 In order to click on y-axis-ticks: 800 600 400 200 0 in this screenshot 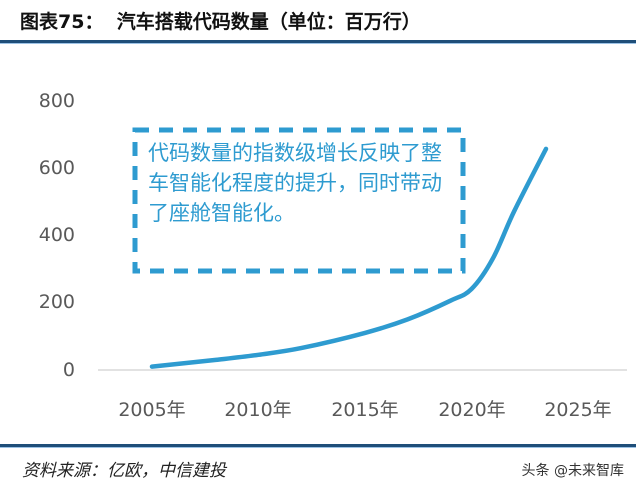, I will do `click(57, 235)`.